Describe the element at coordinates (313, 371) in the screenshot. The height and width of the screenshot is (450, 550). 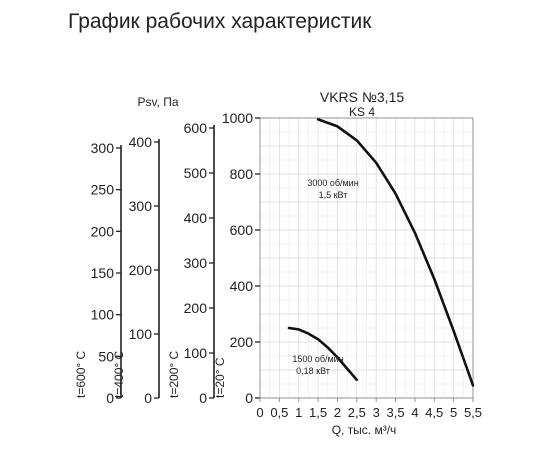
I see `series-2-label-line2: 0,18 кВт` at that location.